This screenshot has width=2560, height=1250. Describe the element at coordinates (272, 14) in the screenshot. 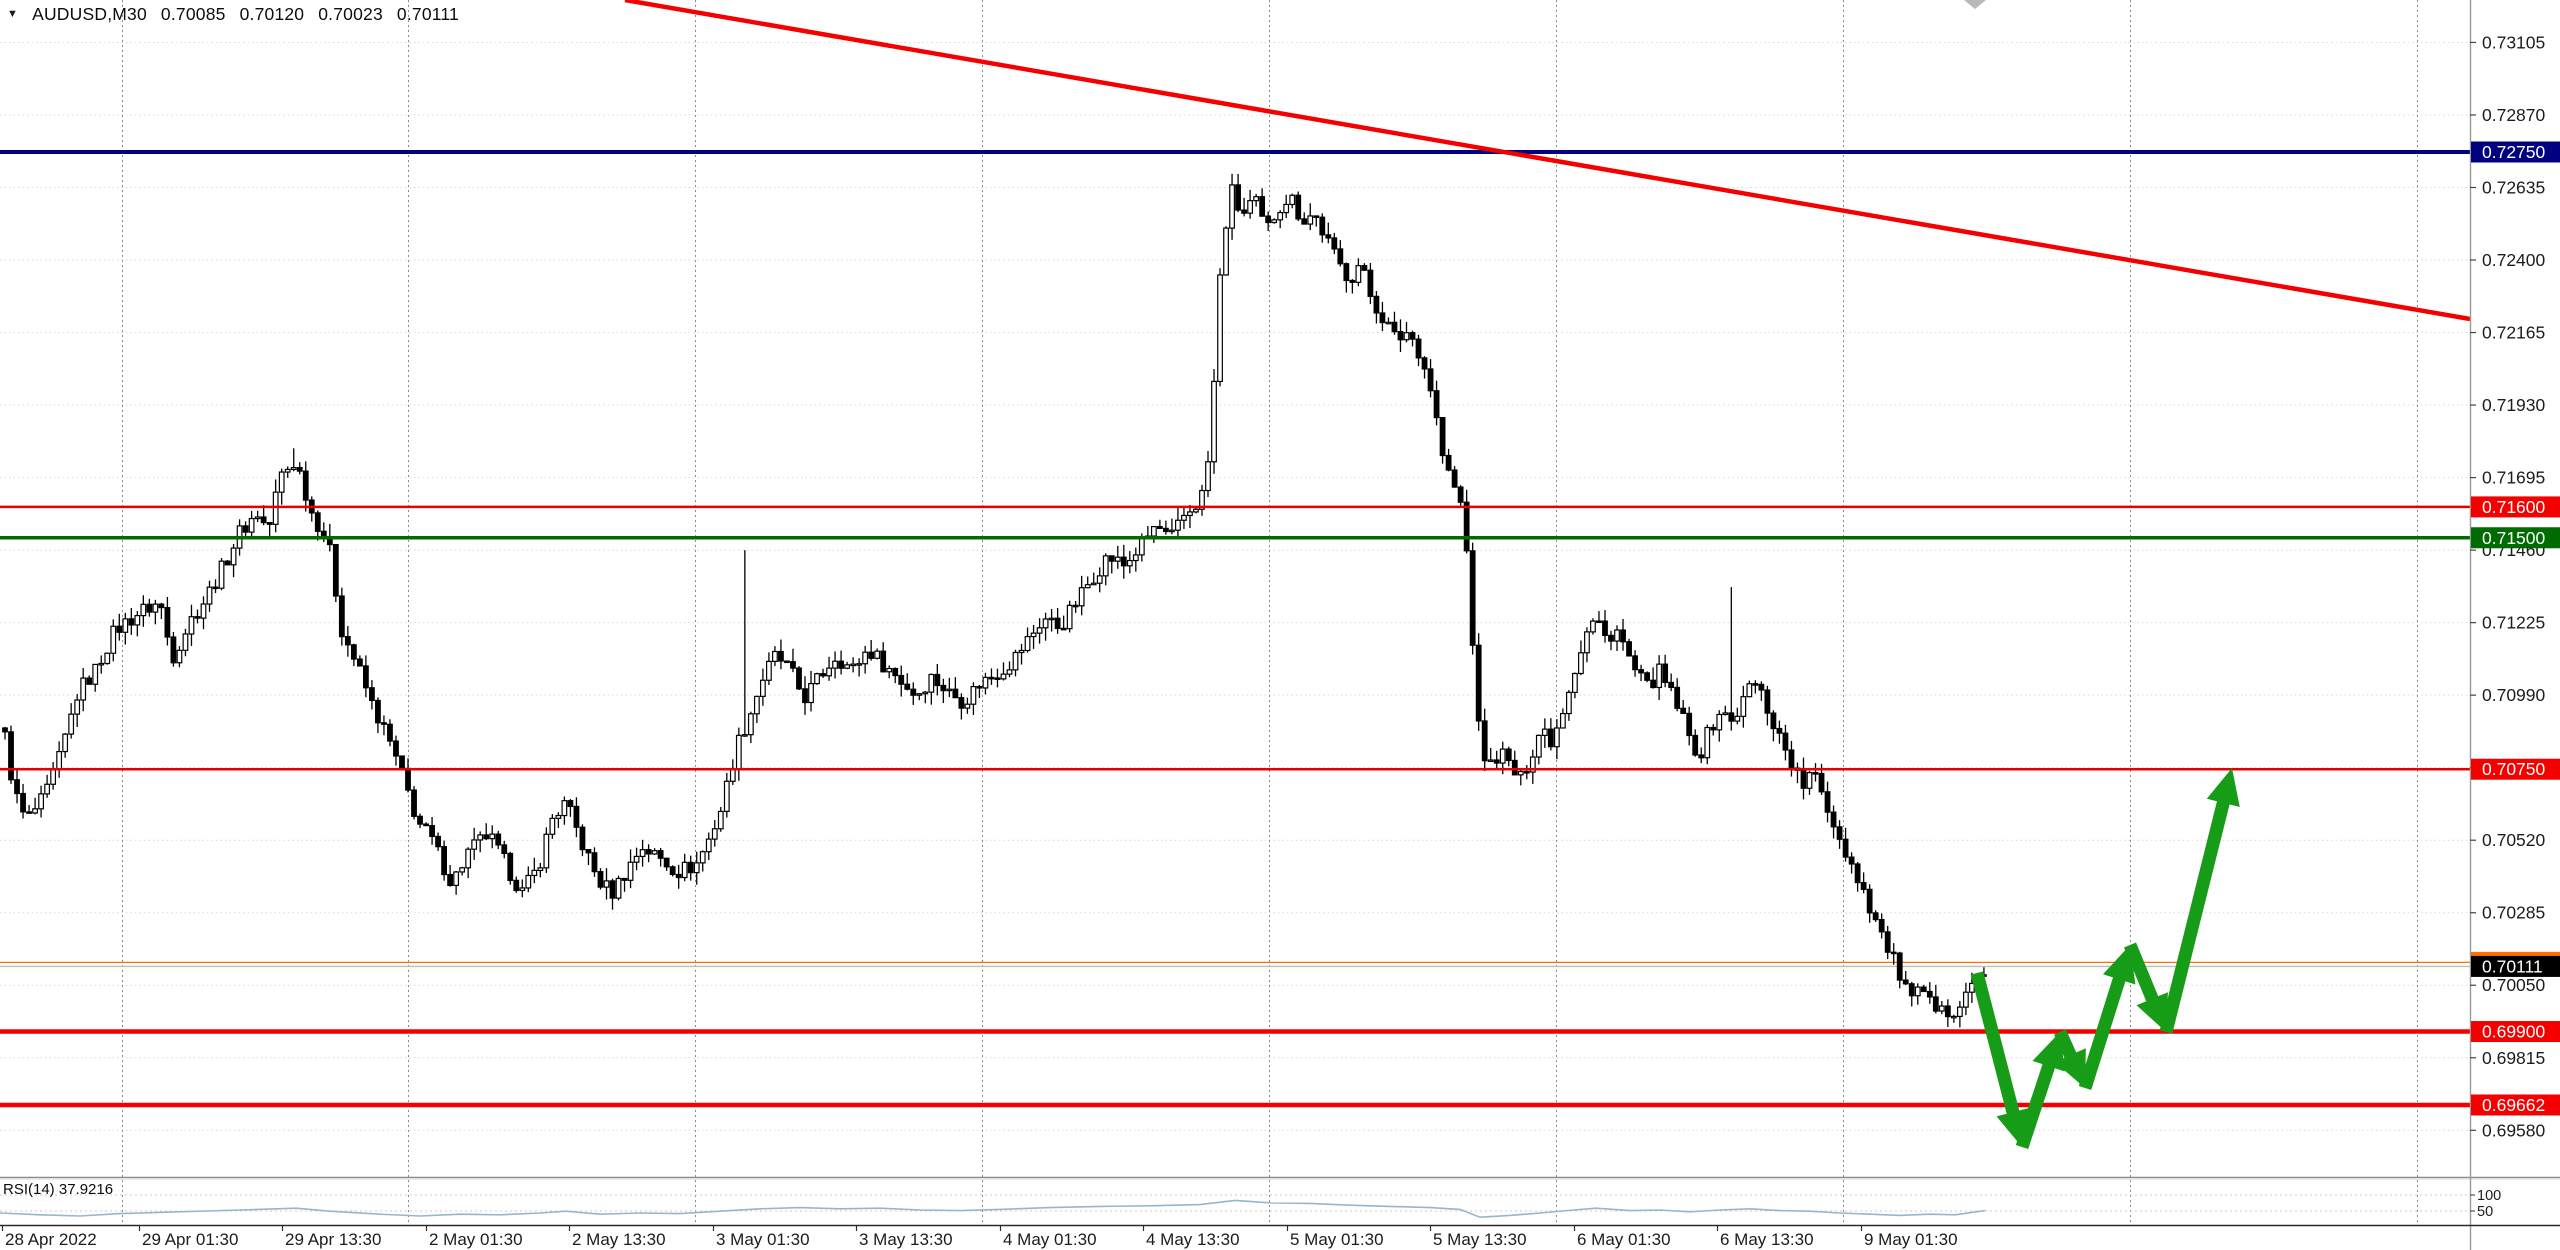

I see `ohlc-high-value: 0.70120` at that location.